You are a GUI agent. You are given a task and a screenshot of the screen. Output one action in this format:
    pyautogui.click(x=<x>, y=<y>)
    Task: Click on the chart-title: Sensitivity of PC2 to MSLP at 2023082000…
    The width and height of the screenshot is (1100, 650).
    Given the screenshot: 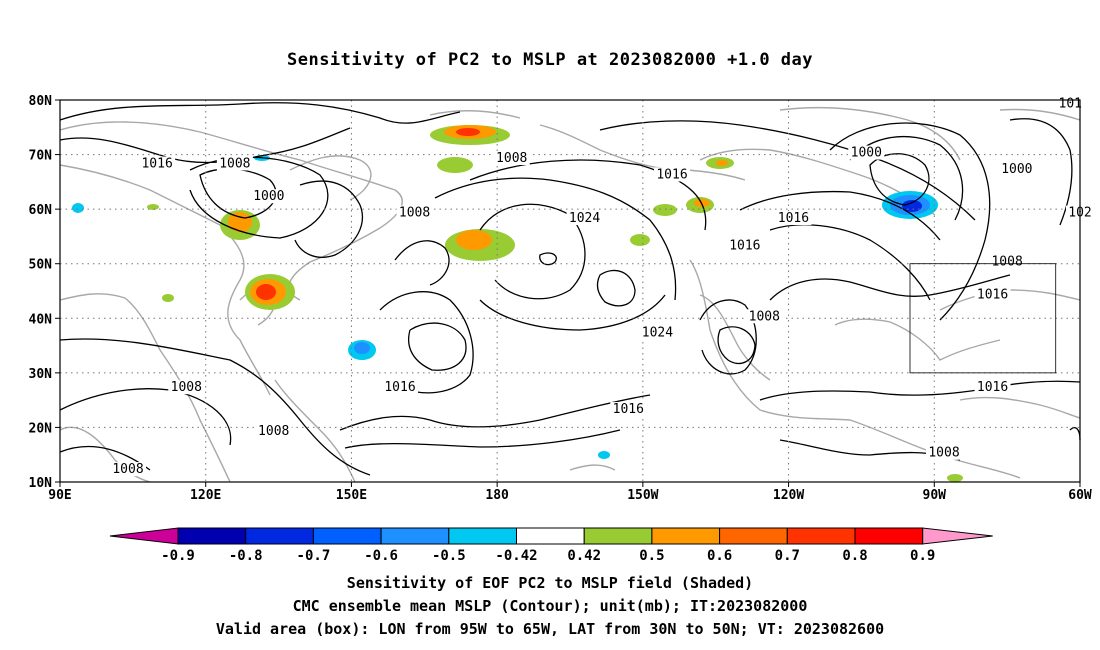 What is the action you would take?
    pyautogui.click(x=549, y=60)
    